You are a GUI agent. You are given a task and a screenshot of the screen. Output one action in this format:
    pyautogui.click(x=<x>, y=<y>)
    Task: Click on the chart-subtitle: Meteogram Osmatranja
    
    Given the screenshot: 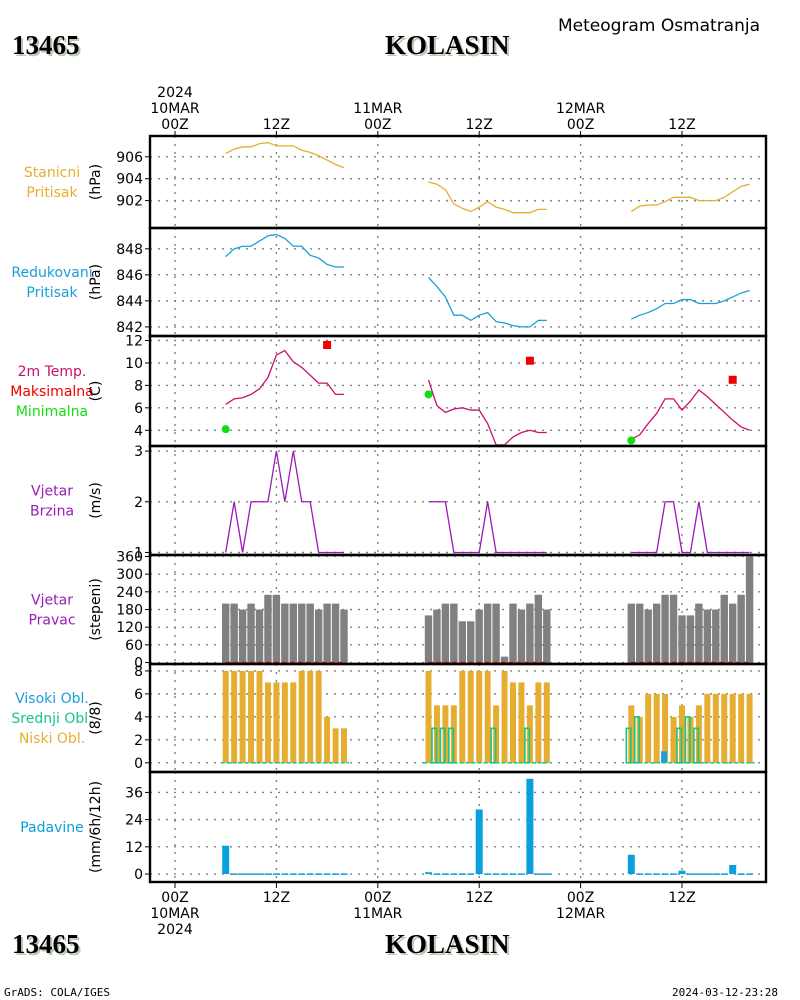 What is the action you would take?
    pyautogui.click(x=659, y=26)
    